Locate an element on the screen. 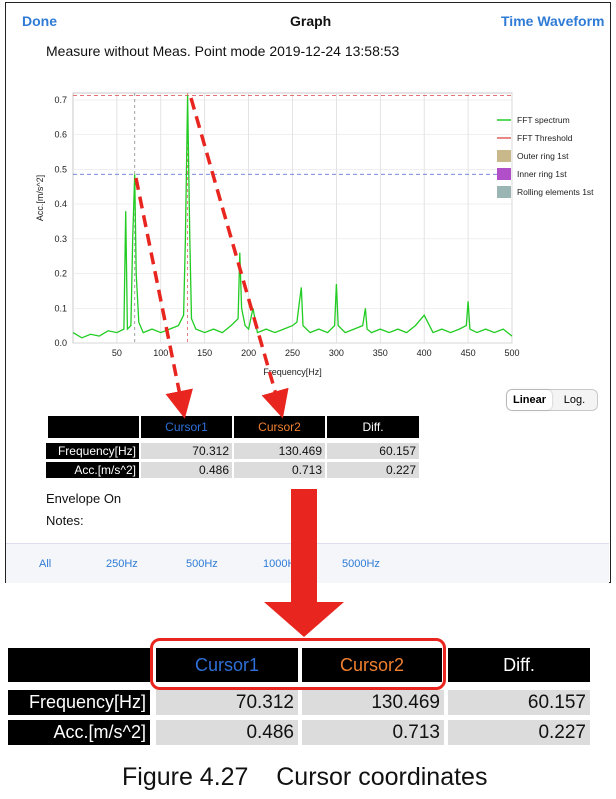 This screenshot has width=616, height=799. frequency-cursor2-value: 130.469 is located at coordinates (279, 451).